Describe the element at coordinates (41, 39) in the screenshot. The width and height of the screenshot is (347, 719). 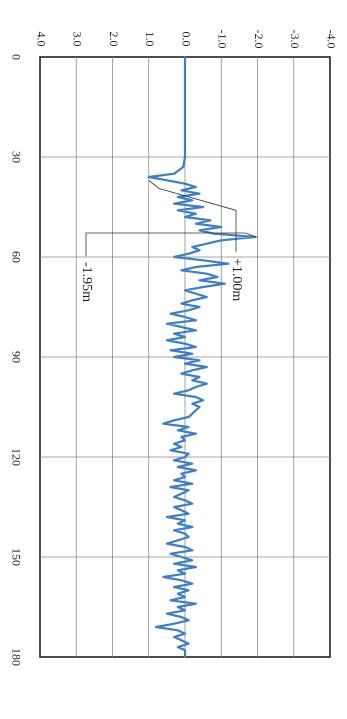
I see `y-tick-label: 4.0` at that location.